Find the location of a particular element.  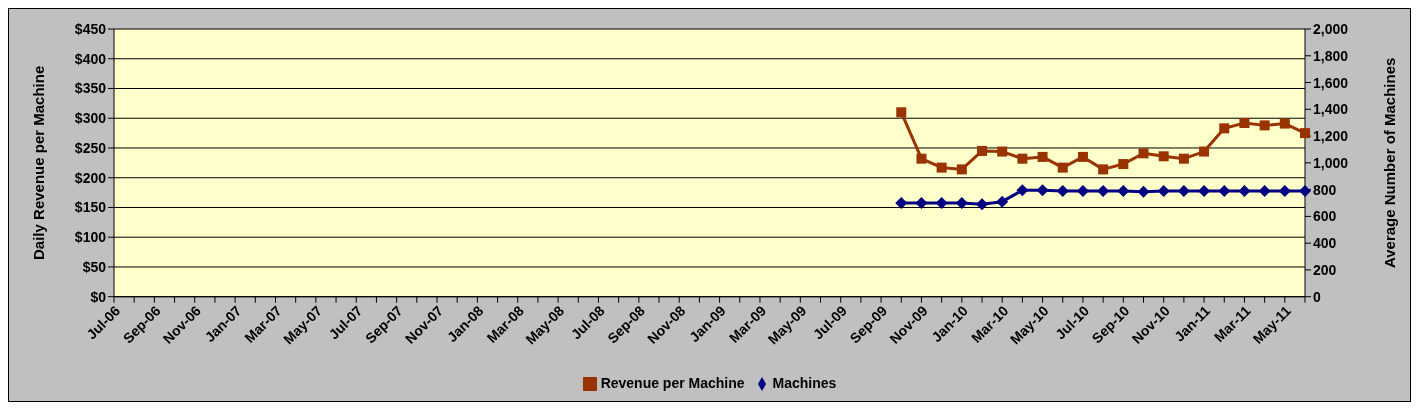

y2-tick-label: 800 is located at coordinates (1325, 189).